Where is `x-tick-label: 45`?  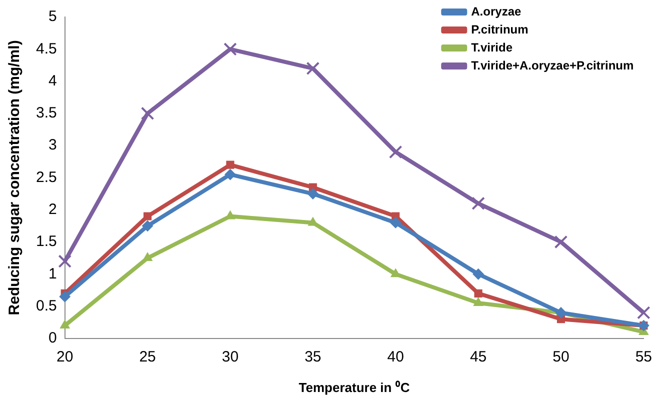 x-tick-label: 45 is located at coordinates (478, 357).